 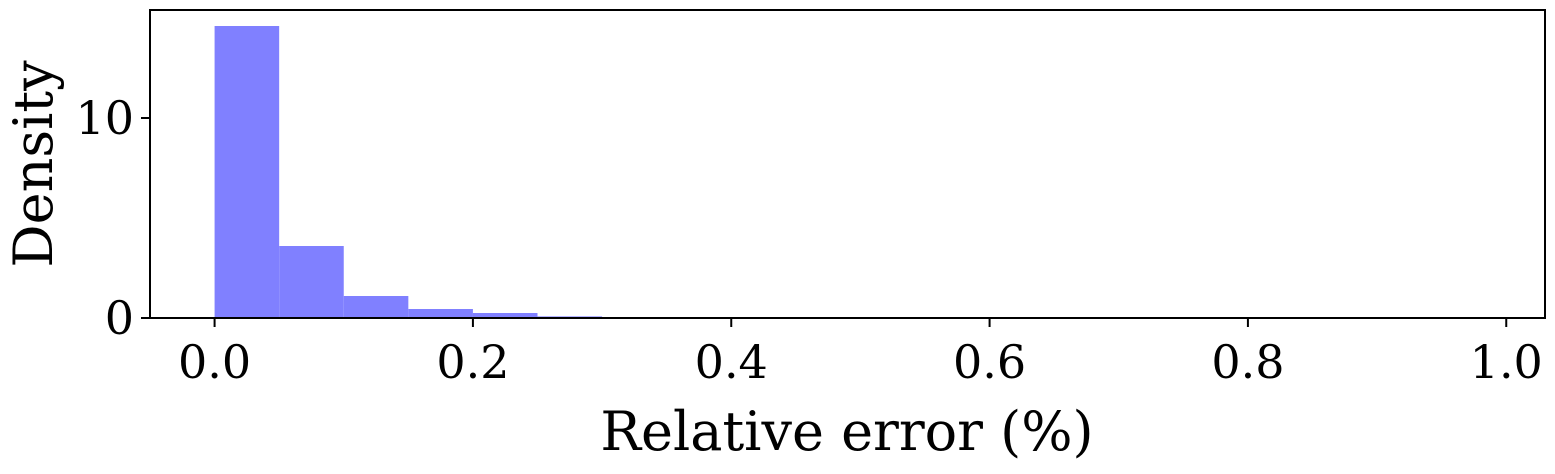 What do you see at coordinates (112, 218) in the screenshot?
I see `y-axis-ticks: 0 10` at bounding box center [112, 218].